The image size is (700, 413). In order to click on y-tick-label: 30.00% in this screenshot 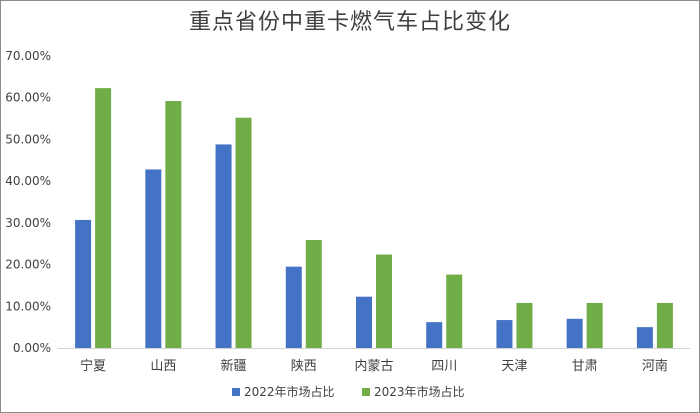, I will do `click(28, 223)`.